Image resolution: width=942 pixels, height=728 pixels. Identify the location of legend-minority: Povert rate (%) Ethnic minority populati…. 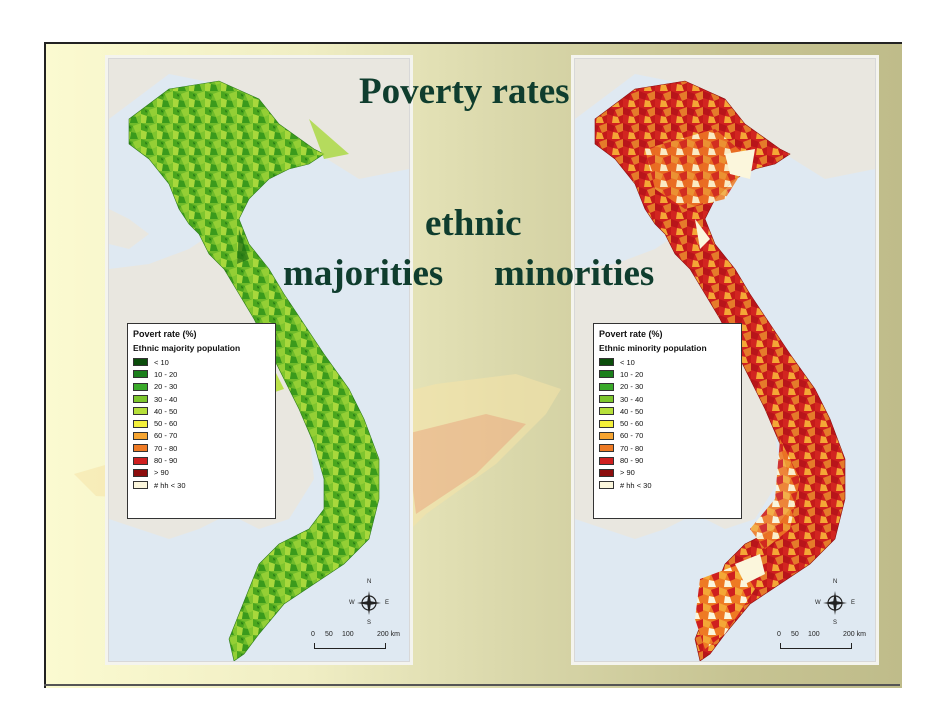
(667, 421).